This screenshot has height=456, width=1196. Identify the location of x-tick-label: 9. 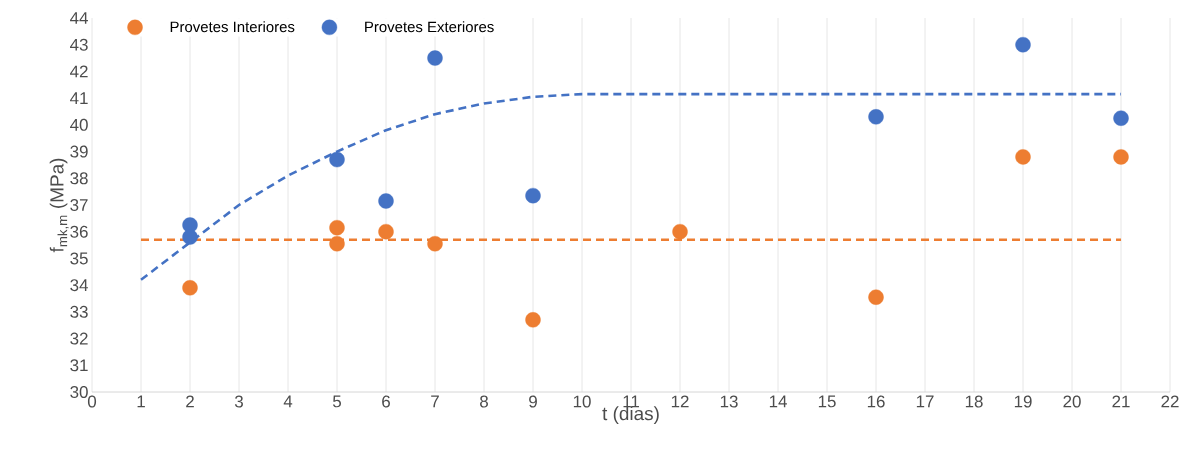
(533, 401).